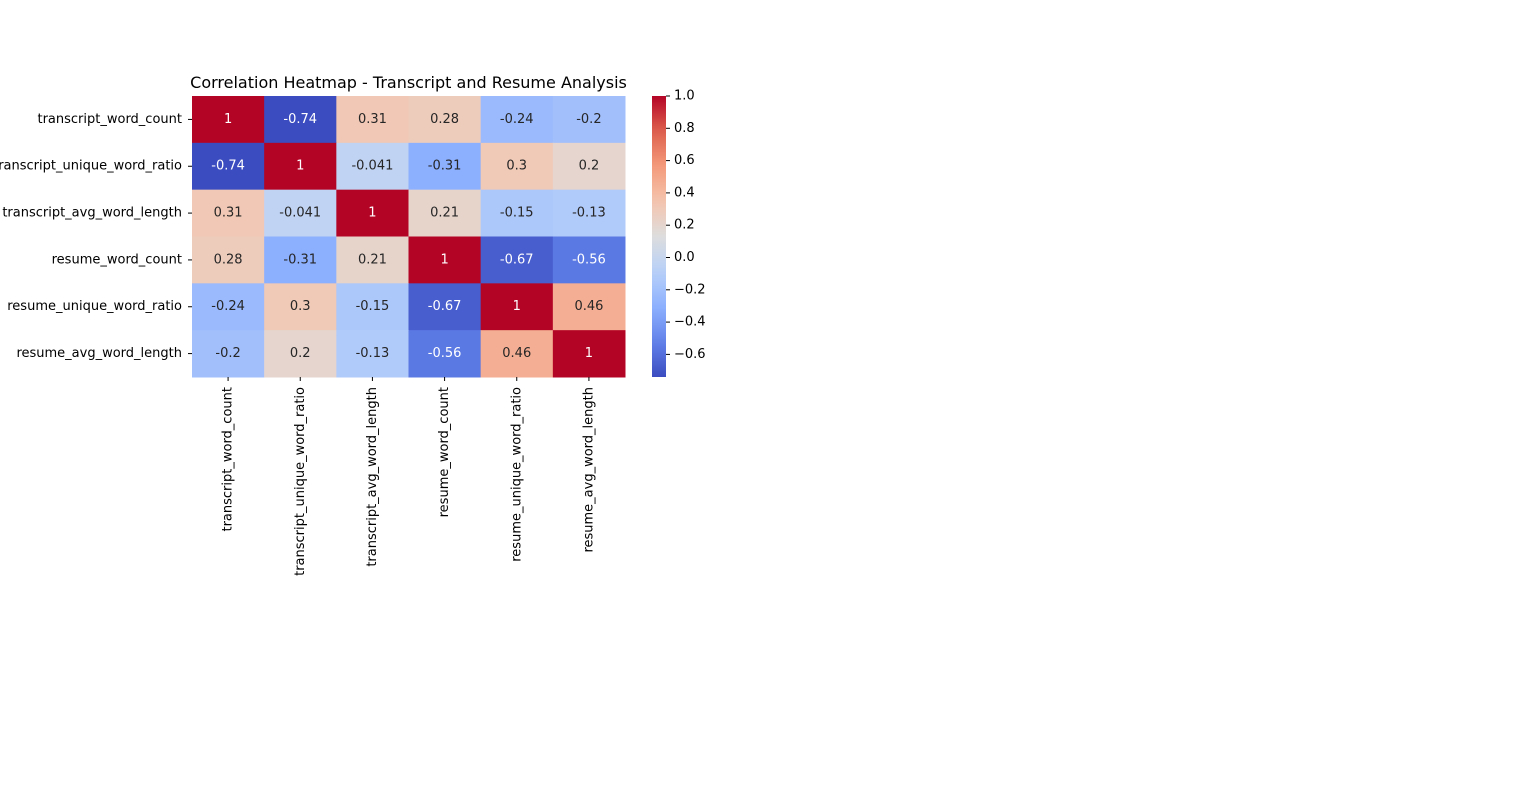 This screenshot has height=802, width=1536. What do you see at coordinates (228, 459) in the screenshot?
I see `column-label-0: transcript_word_count` at bounding box center [228, 459].